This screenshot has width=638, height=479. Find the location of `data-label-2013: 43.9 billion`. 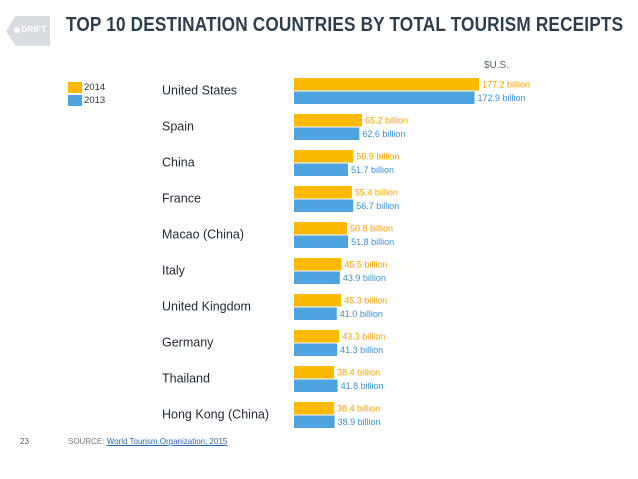

data-label-2013: 43.9 billion is located at coordinates (364, 278).